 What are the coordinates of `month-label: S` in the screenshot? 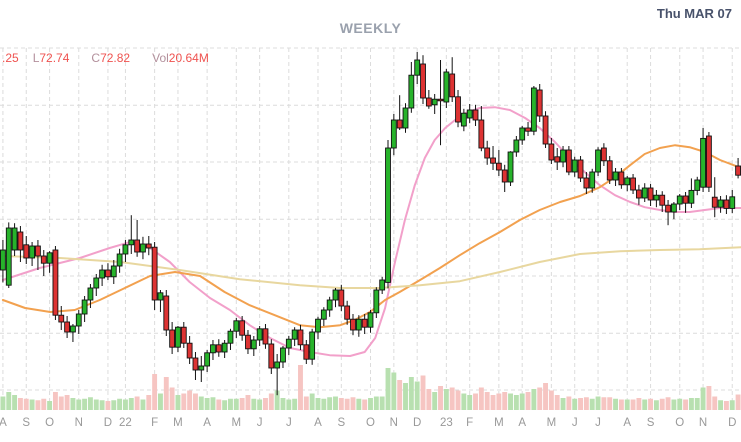 It's located at (26, 423).